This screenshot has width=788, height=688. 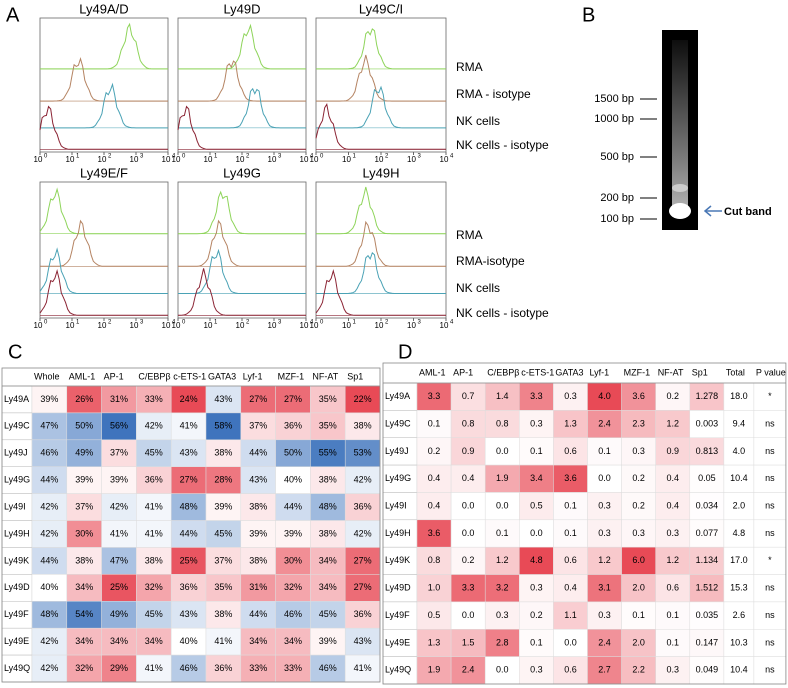 I want to click on cell-value: 28%, so click(x=223, y=480).